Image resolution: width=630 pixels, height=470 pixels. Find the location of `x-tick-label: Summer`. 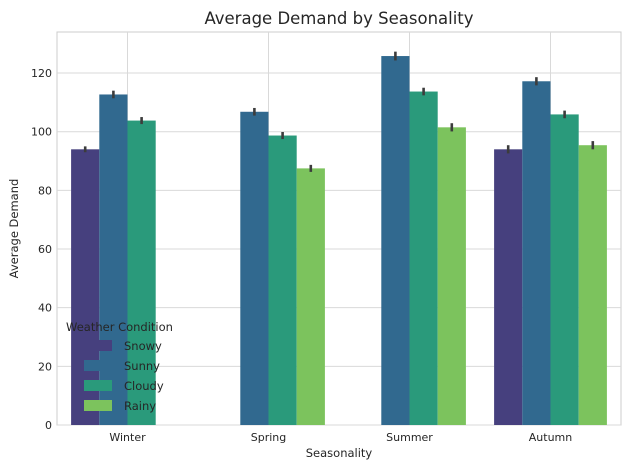

x-tick-label: Summer is located at coordinates (409, 437).